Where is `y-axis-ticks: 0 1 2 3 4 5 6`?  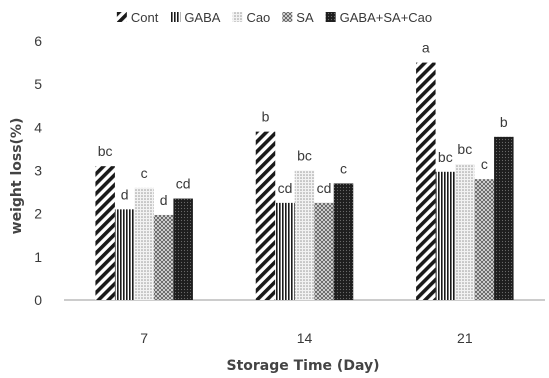
y-axis-ticks: 0 1 2 3 4 5 6 is located at coordinates (38, 170).